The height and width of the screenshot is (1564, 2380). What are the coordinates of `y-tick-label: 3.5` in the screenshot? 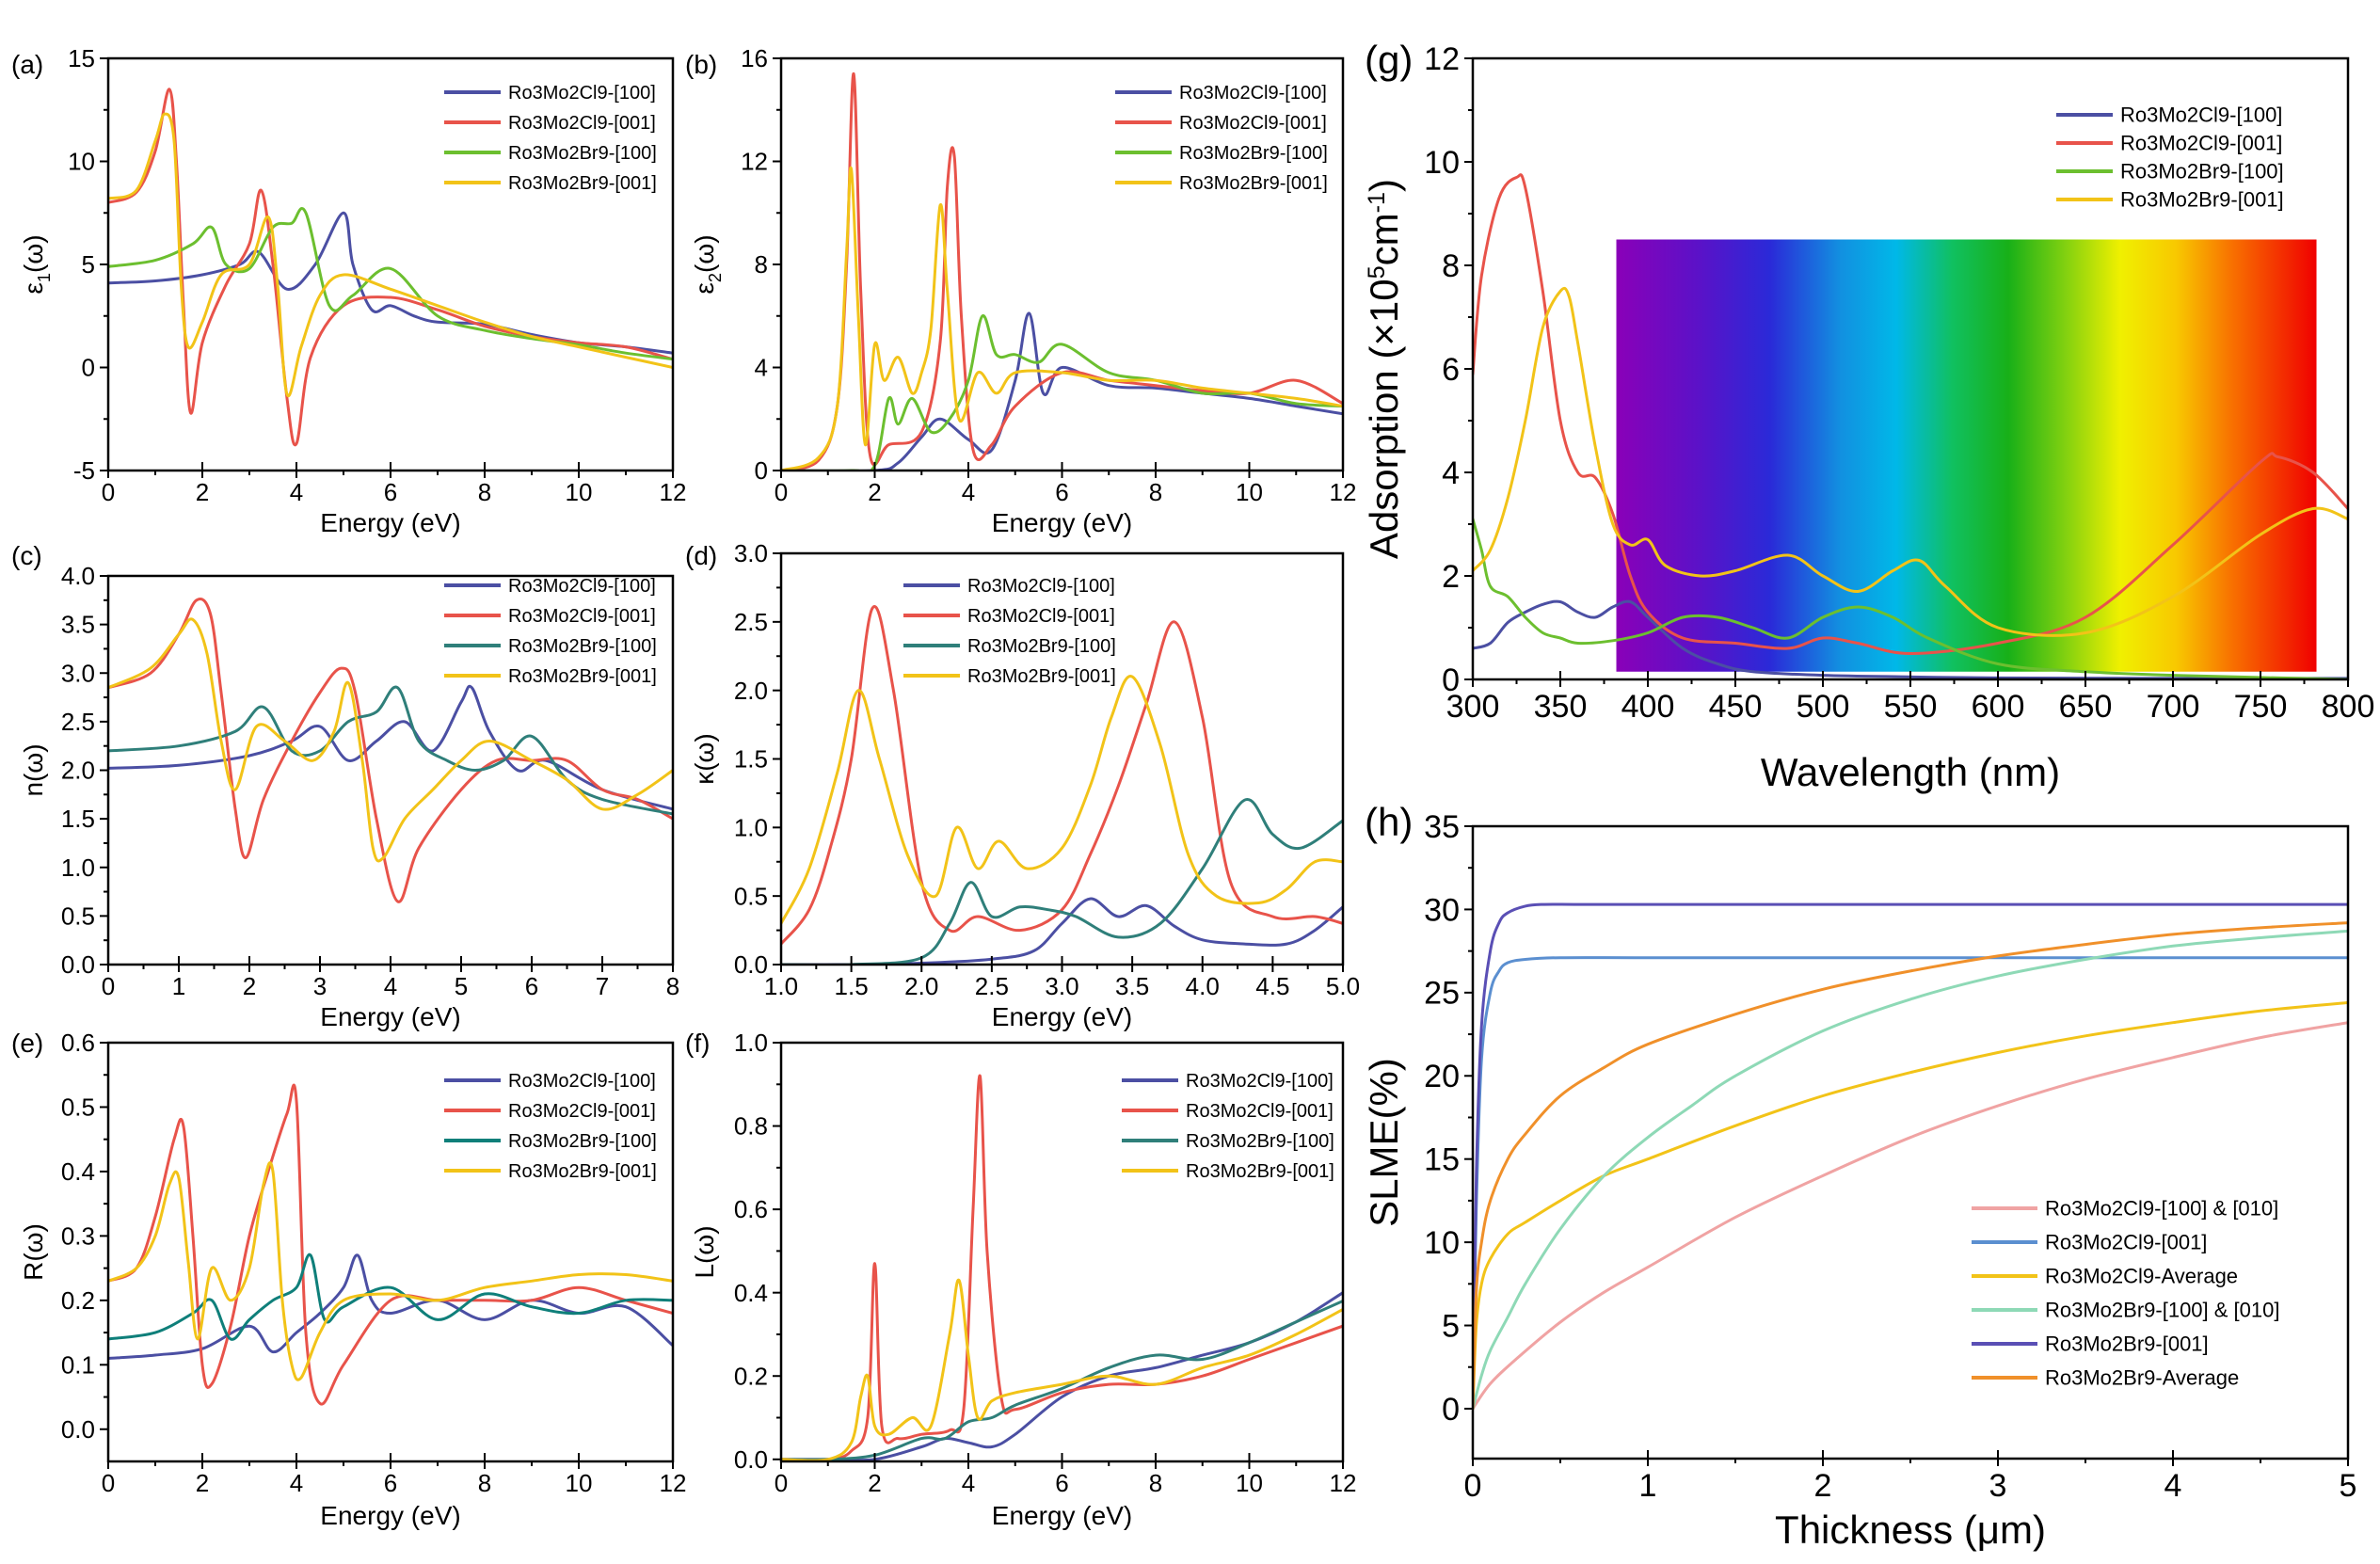 It's located at (78, 625).